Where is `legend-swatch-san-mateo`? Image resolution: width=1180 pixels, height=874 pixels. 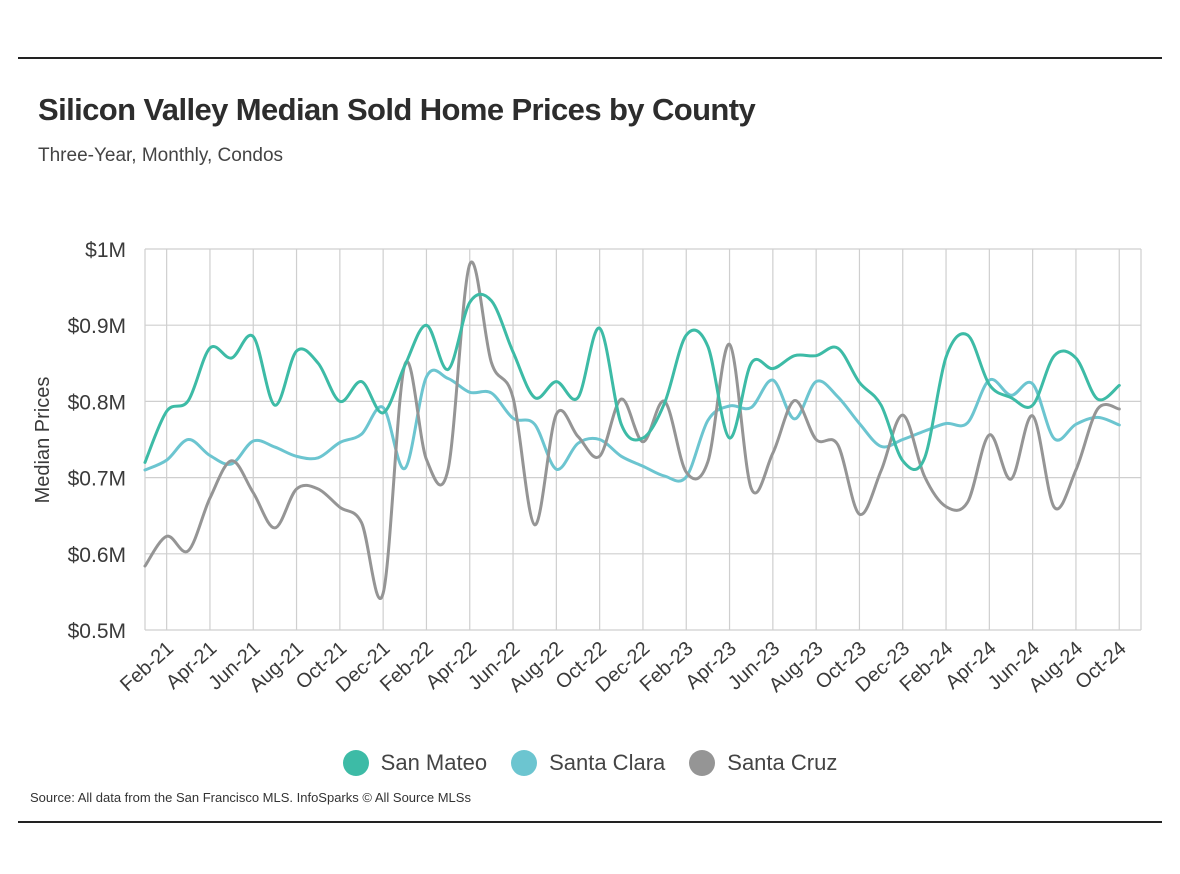
legend-swatch-san-mateo is located at coordinates (355, 763).